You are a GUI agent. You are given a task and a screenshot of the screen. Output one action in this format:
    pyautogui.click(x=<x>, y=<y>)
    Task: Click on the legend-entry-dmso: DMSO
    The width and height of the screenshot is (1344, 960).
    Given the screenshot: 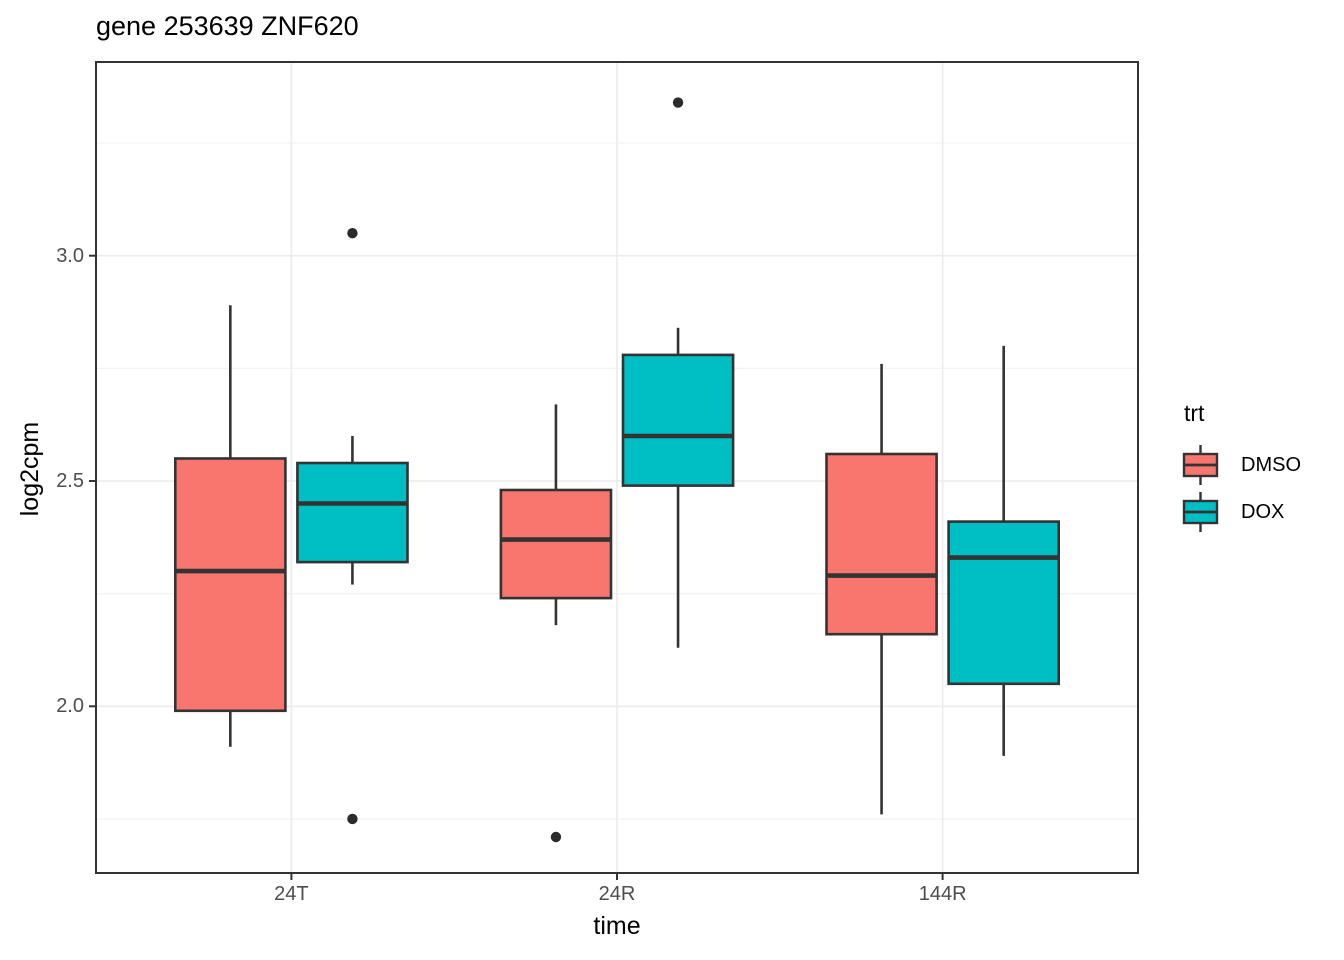 What is the action you would take?
    pyautogui.click(x=1241, y=465)
    